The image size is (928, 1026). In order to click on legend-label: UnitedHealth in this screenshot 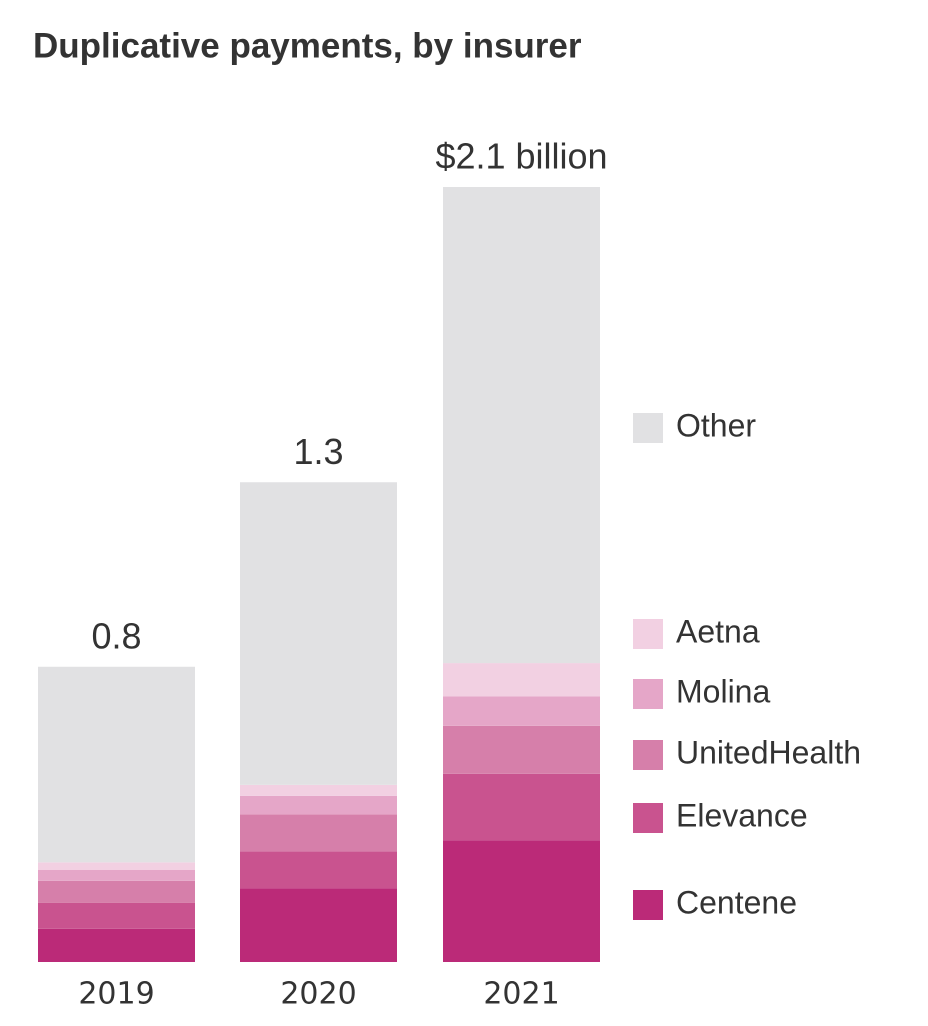, I will do `click(768, 752)`.